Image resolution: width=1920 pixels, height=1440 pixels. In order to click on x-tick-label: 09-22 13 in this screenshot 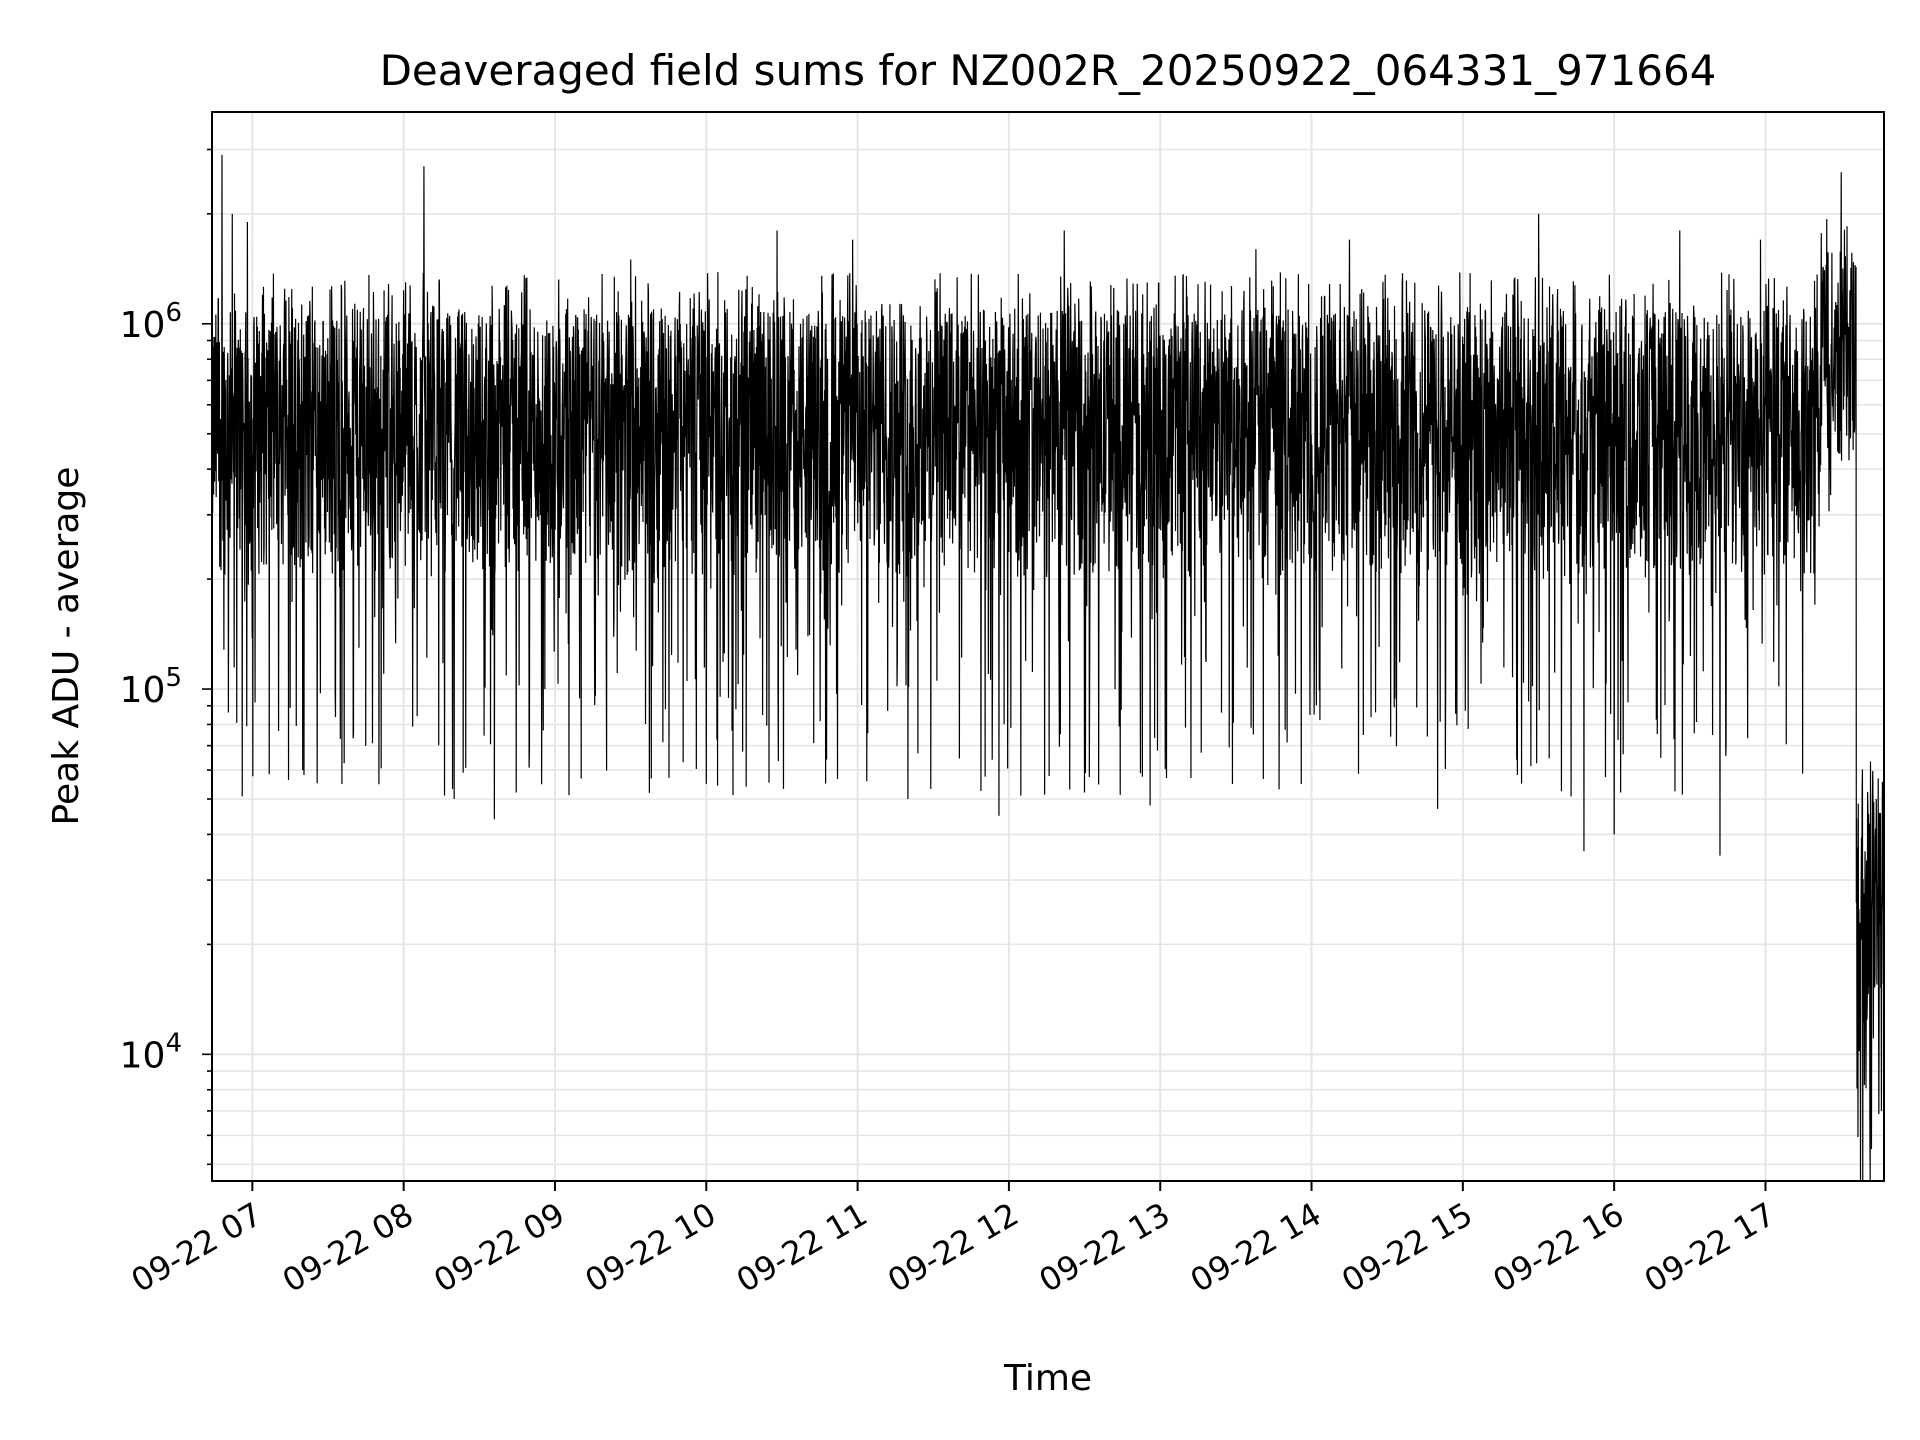, I will do `click(1105, 1247)`.